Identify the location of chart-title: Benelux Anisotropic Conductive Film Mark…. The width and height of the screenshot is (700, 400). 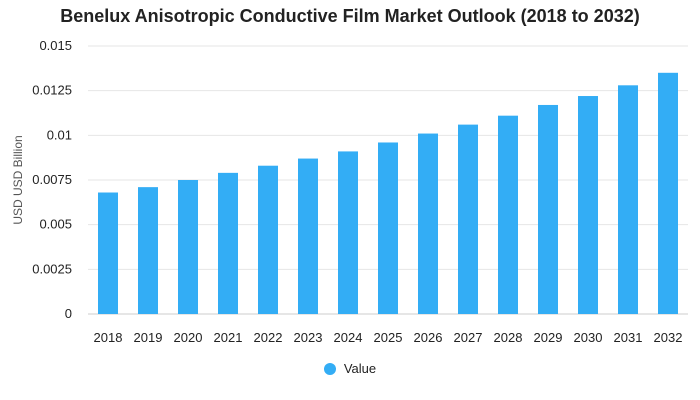
(350, 16).